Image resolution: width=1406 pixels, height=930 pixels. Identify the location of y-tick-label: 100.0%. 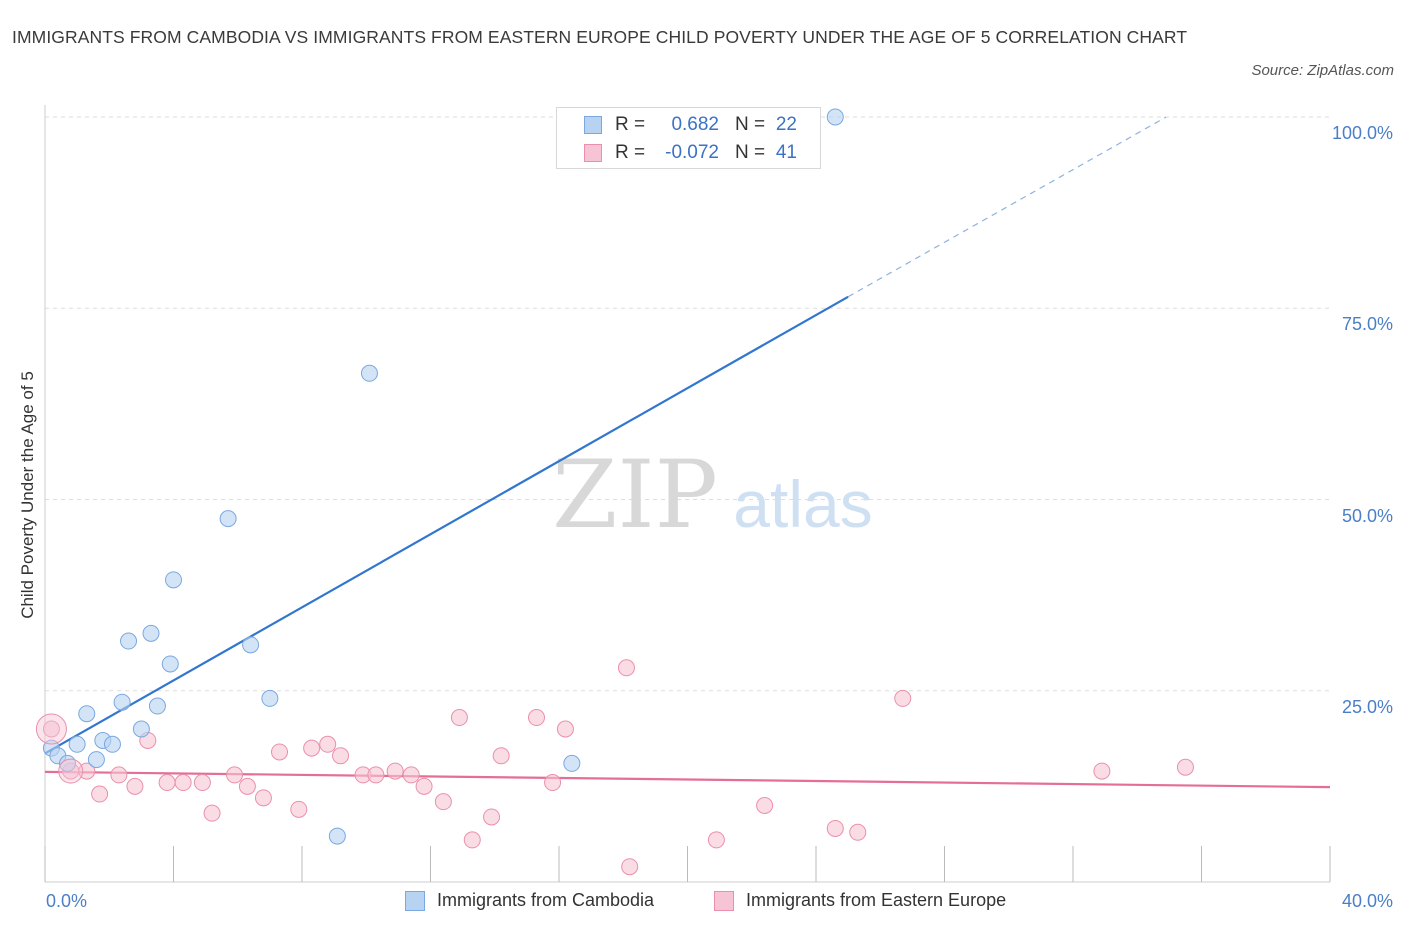
(1362, 133).